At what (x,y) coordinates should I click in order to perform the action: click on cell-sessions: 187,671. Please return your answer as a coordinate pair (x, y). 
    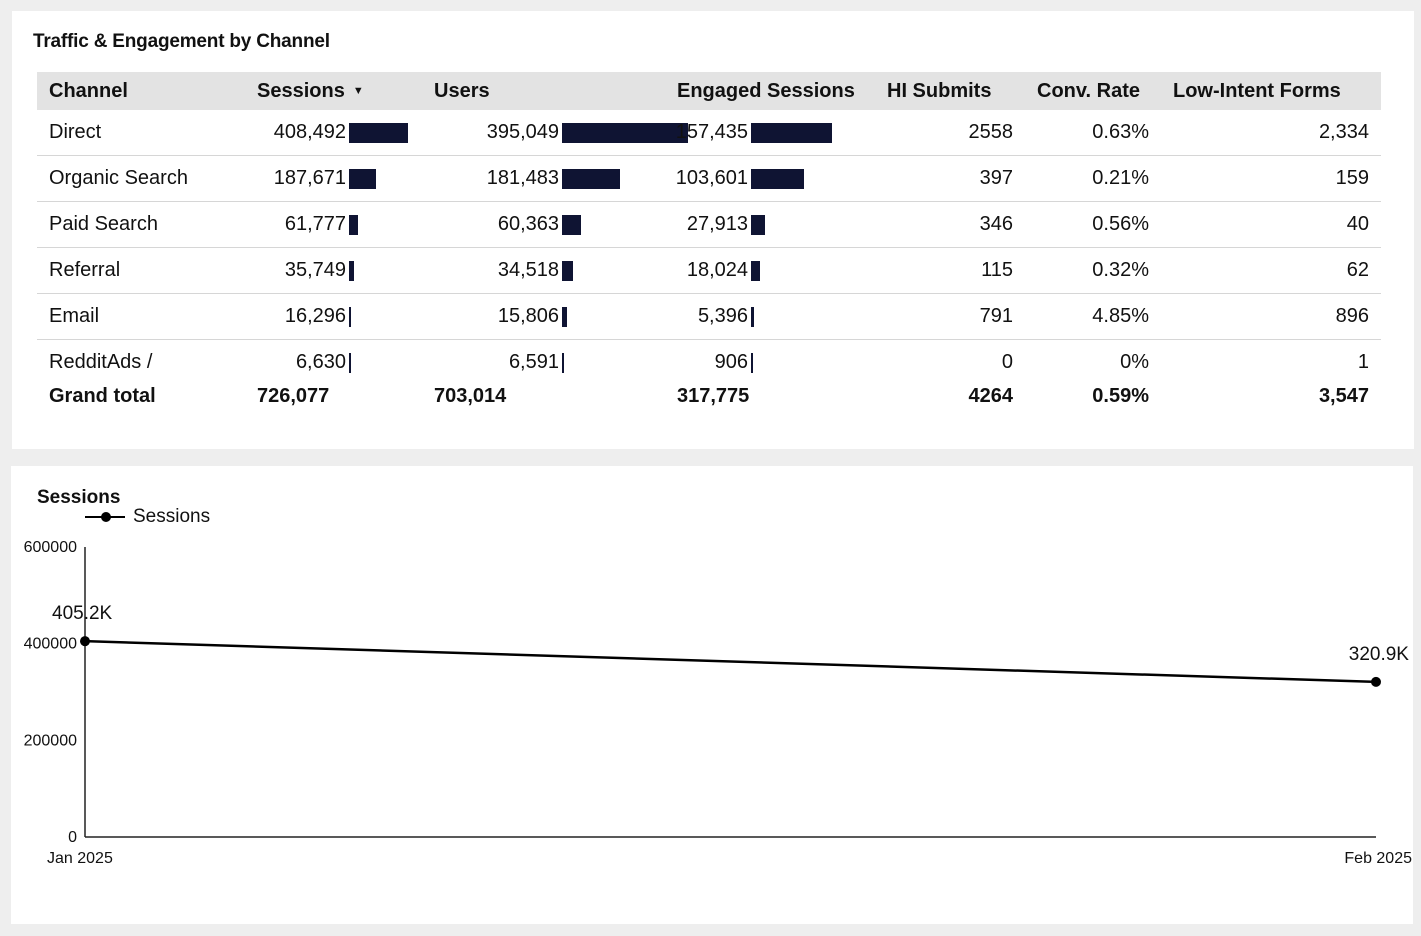
    Looking at the image, I should click on (333, 178).